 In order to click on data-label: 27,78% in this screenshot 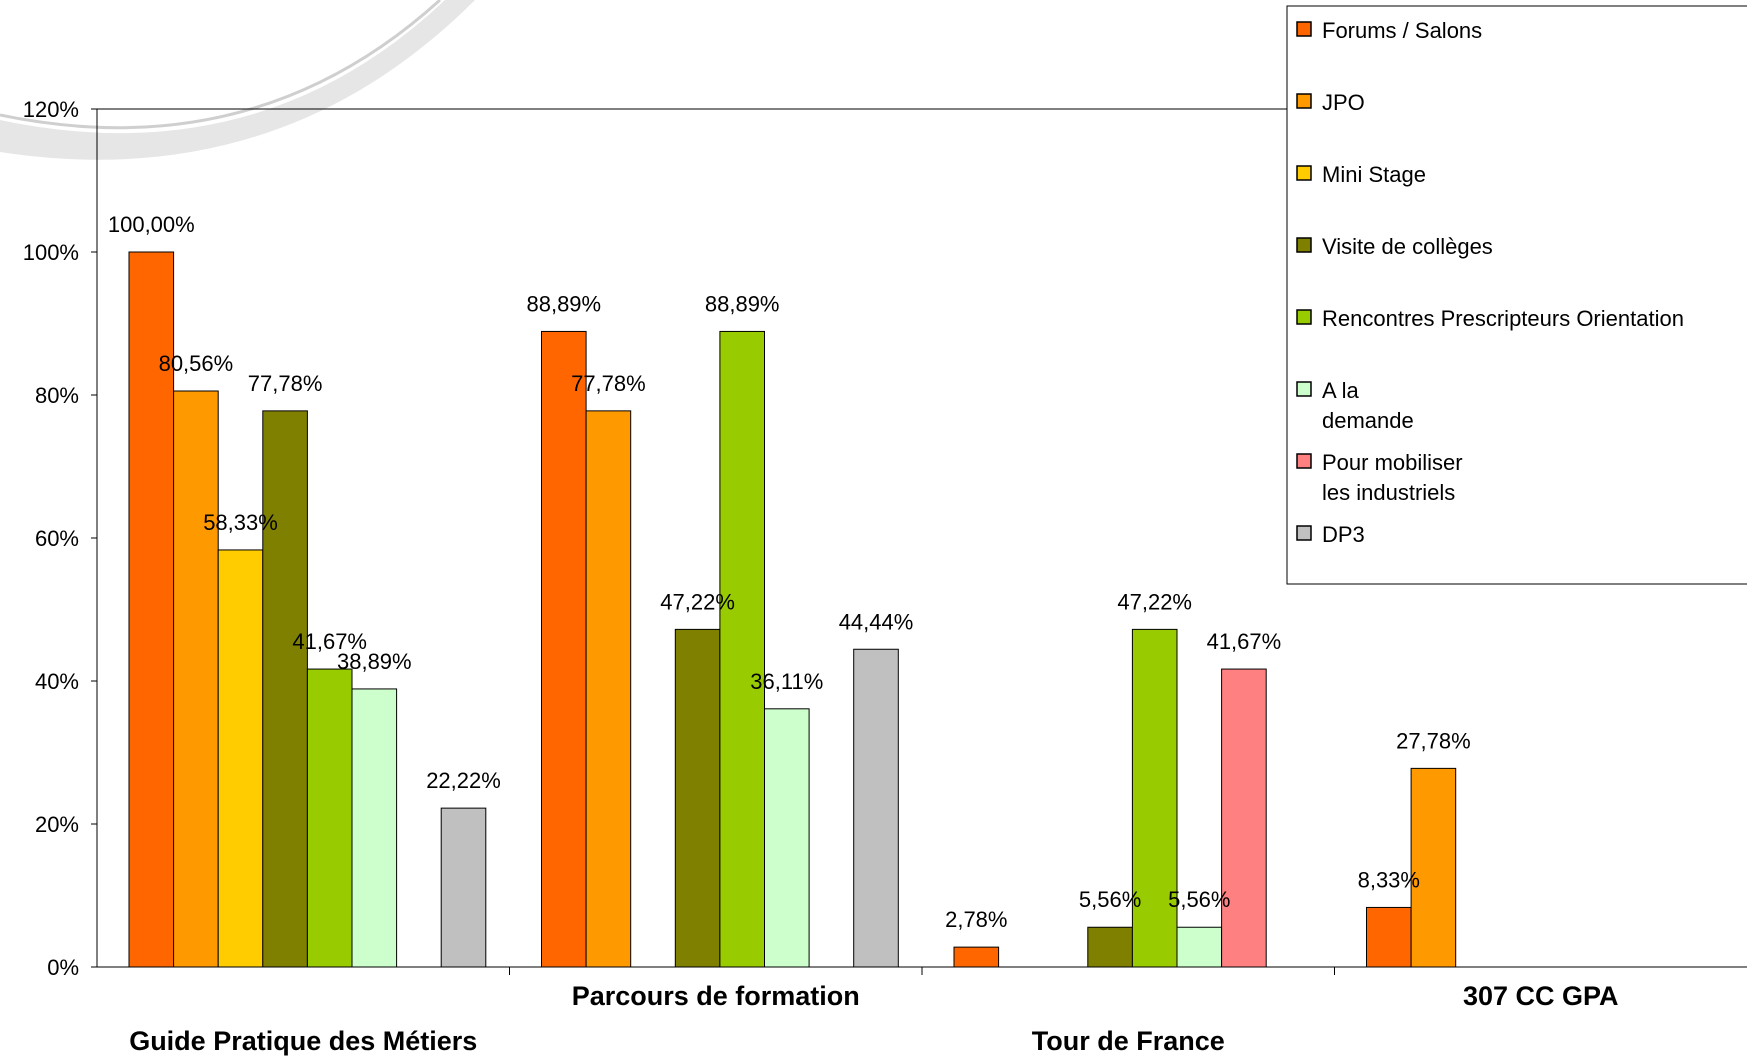, I will do `click(1433, 740)`.